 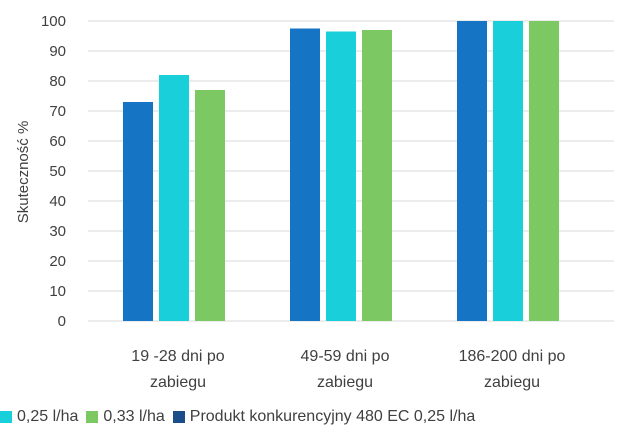 What do you see at coordinates (57, 291) in the screenshot?
I see `y-tick-label: 10` at bounding box center [57, 291].